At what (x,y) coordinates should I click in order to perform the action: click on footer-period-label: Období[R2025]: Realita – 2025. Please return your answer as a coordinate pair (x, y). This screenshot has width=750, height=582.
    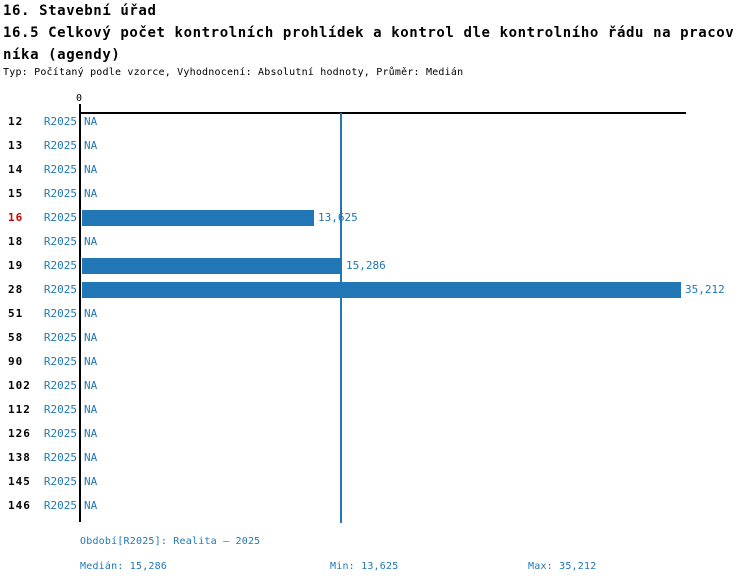
    Looking at the image, I should click on (170, 541).